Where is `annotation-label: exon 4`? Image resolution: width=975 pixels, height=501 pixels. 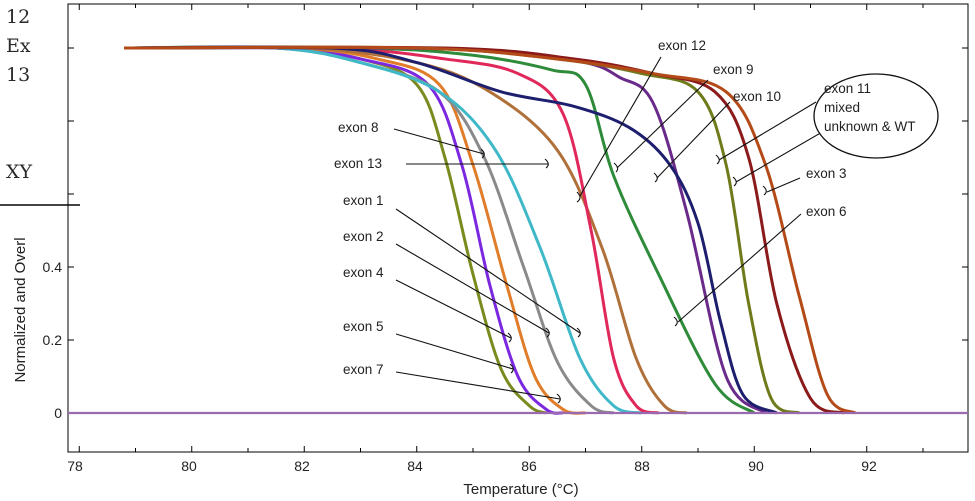
annotation-label: exon 4 is located at coordinates (363, 272).